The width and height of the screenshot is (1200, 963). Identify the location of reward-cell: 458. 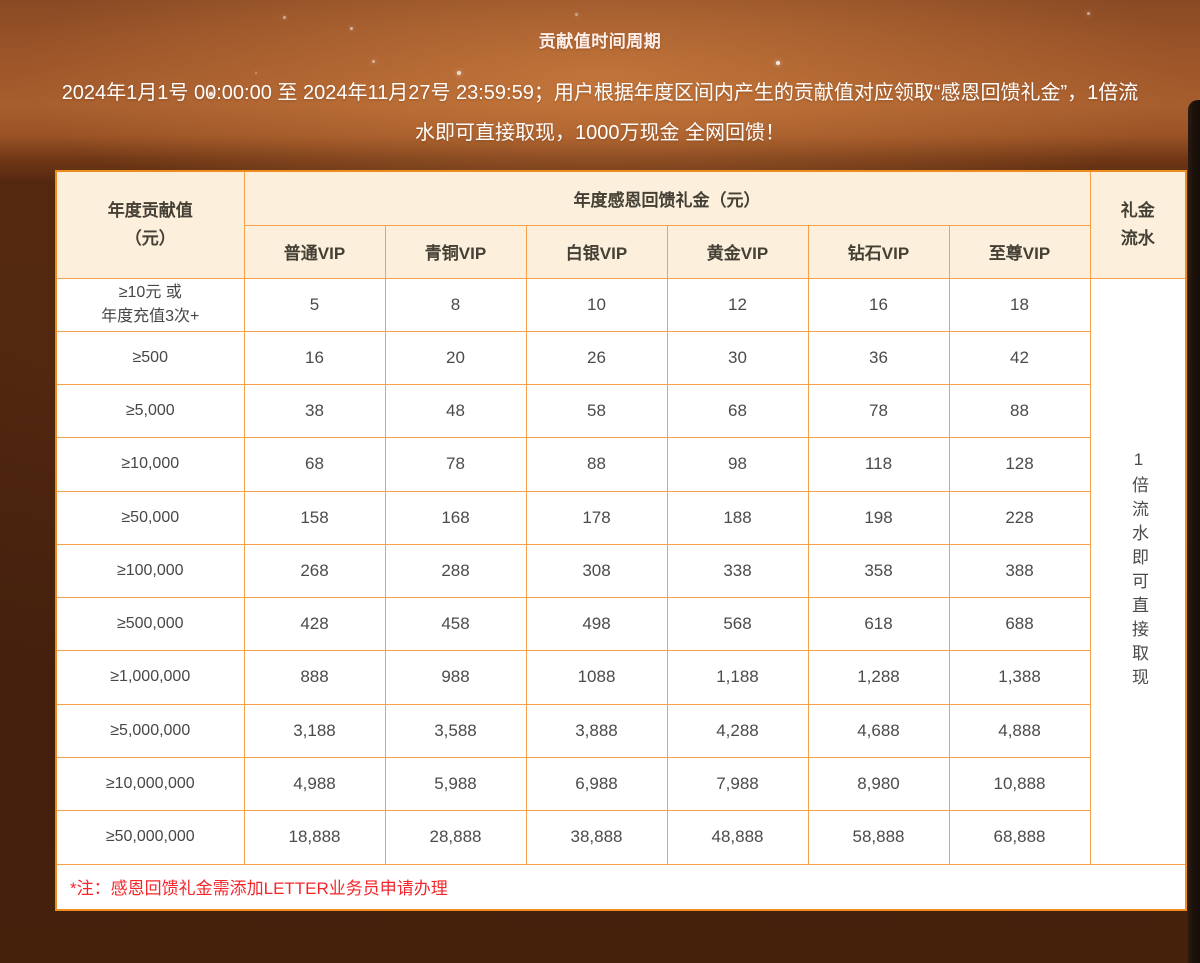
(455, 624).